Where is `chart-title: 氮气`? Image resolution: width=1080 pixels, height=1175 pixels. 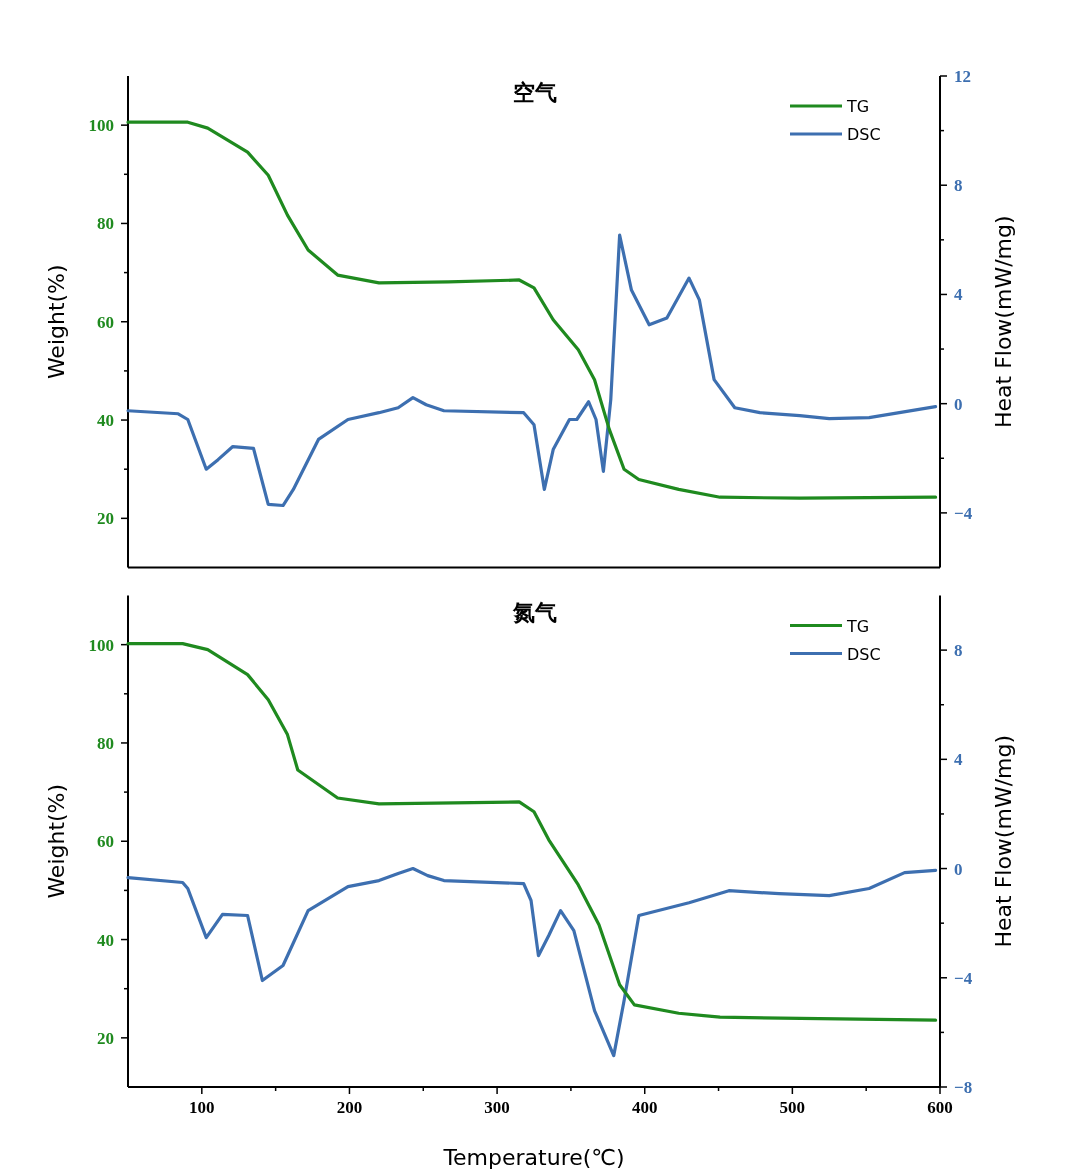 chart-title: 氮气 is located at coordinates (534, 612).